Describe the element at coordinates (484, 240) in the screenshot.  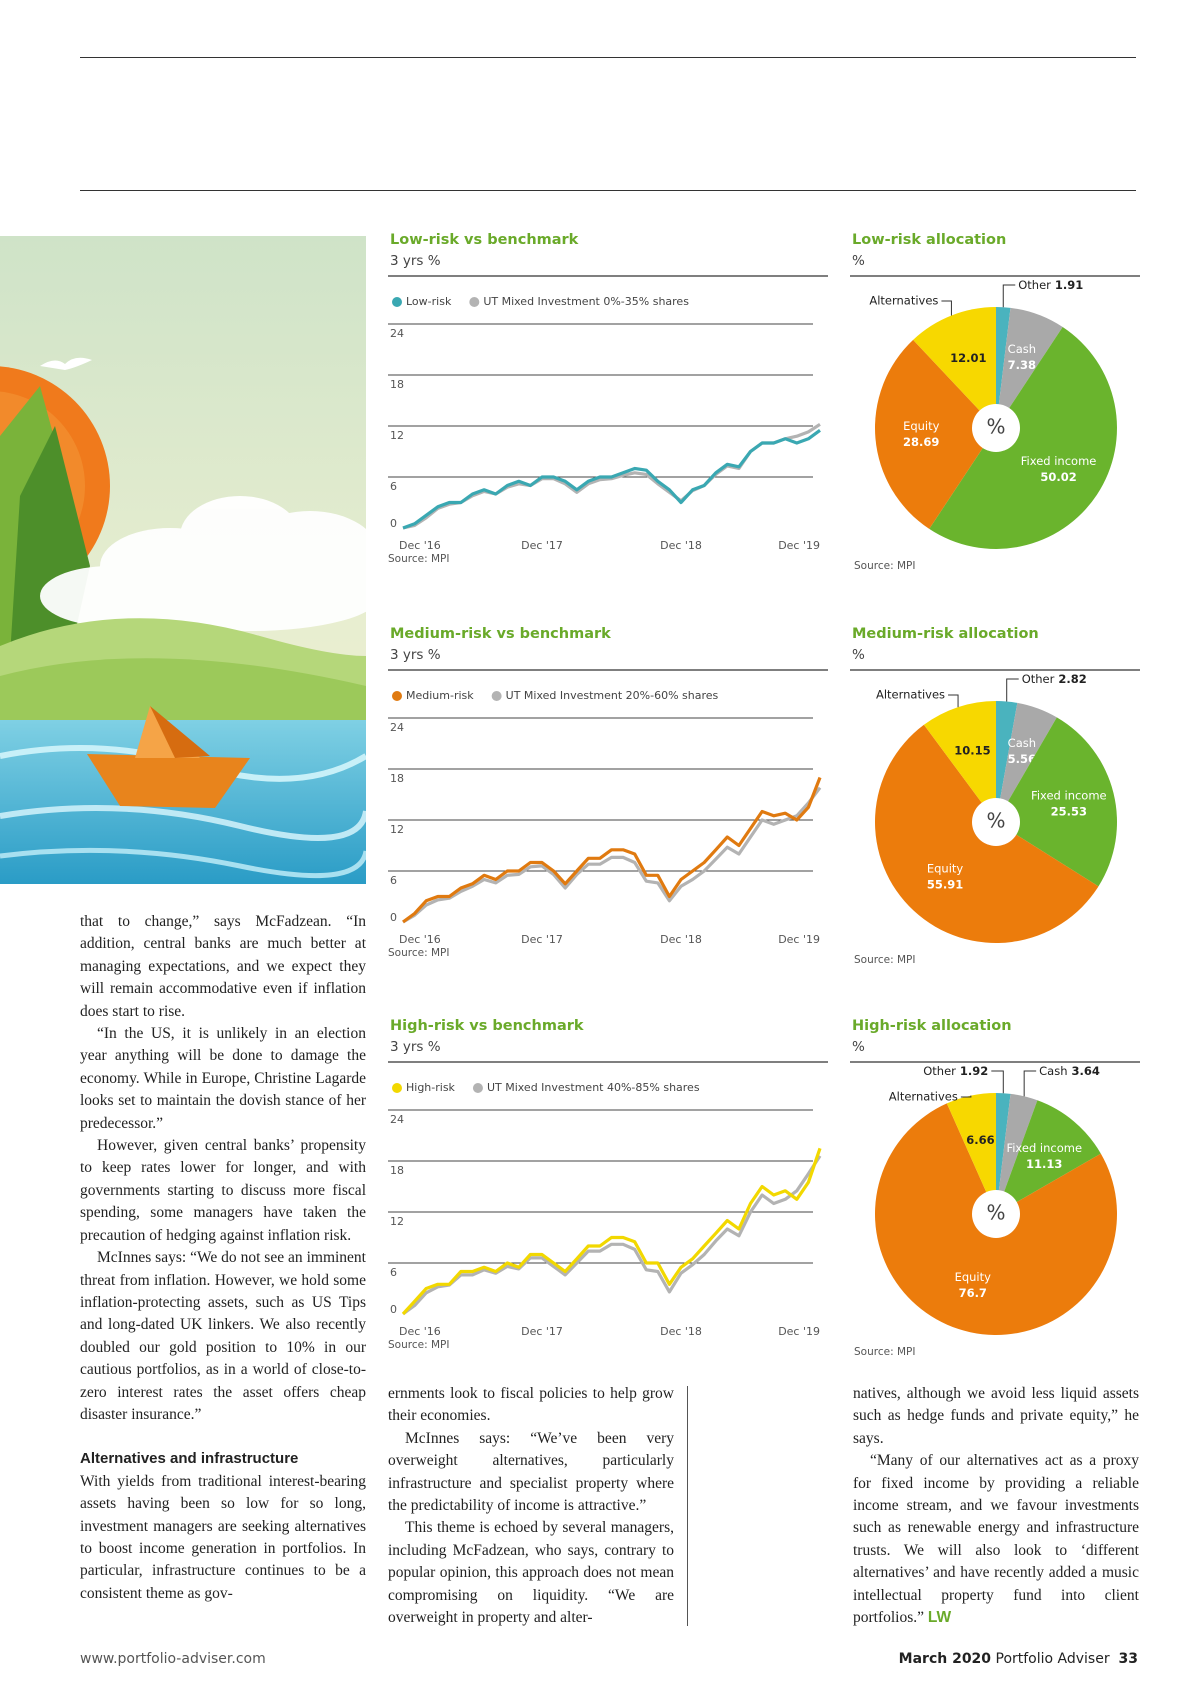
I see `chart-title: Low-risk vs benchmark` at that location.